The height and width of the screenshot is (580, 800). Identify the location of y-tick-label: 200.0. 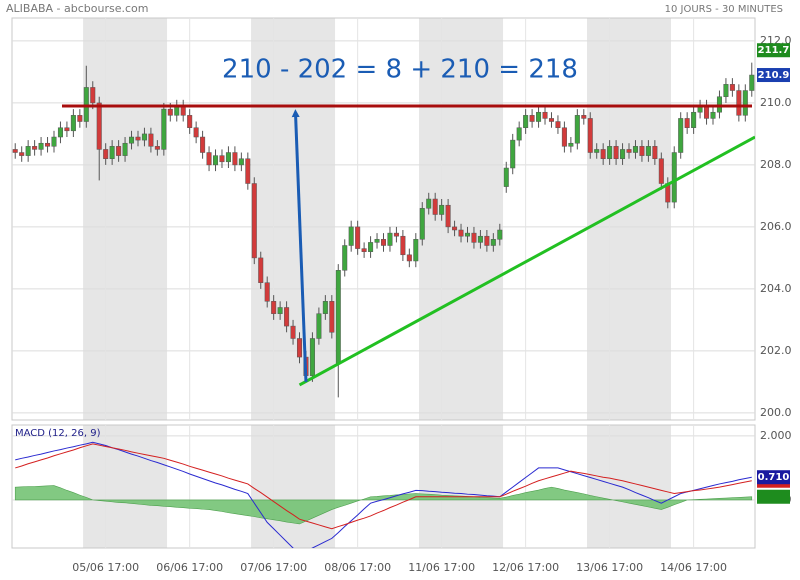
(776, 412).